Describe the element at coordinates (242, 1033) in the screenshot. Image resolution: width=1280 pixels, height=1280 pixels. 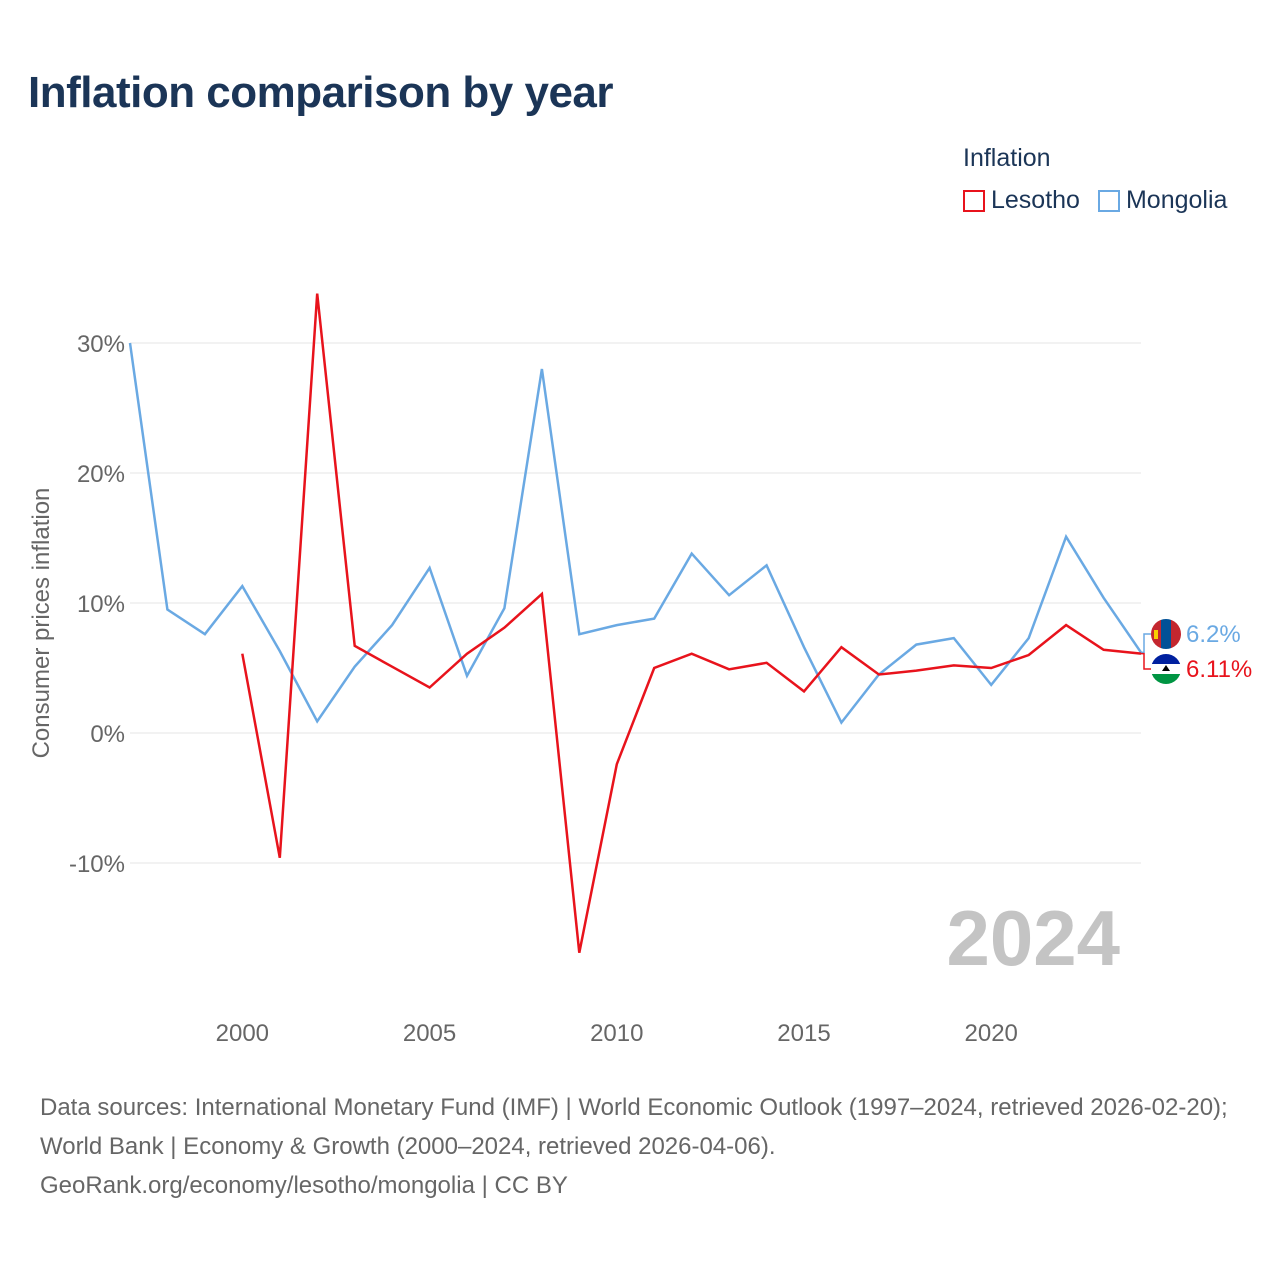
I see `x-tick-label: 2000` at that location.